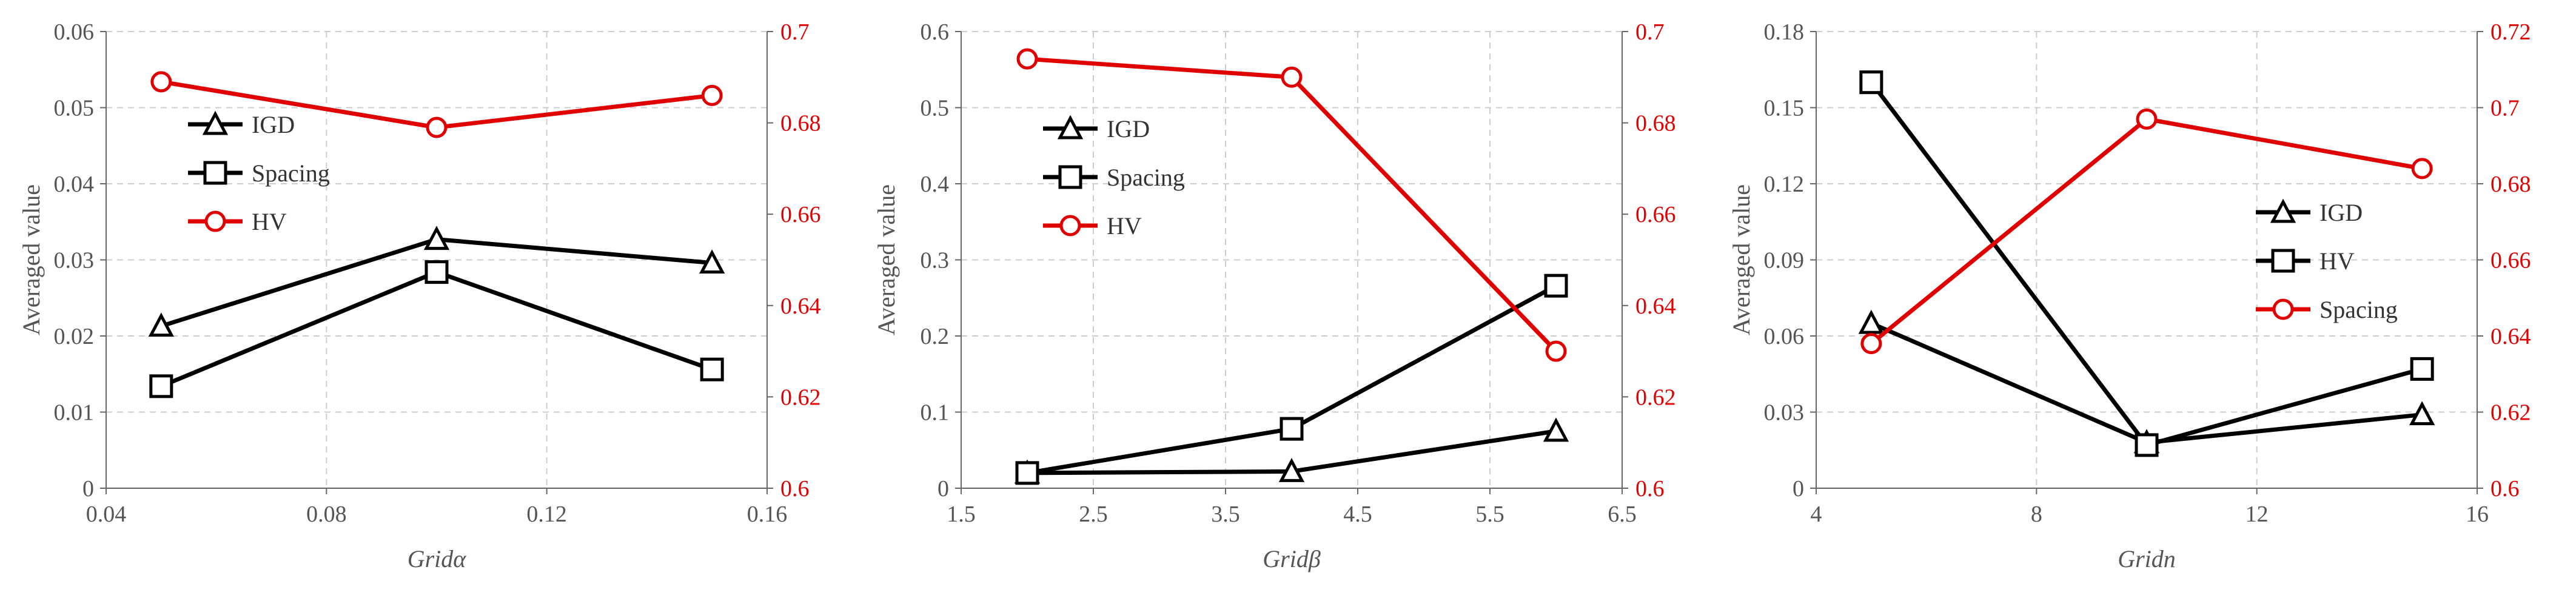 This screenshot has width=2576, height=601. I want to click on y-tick-label: 0.1, so click(935, 413).